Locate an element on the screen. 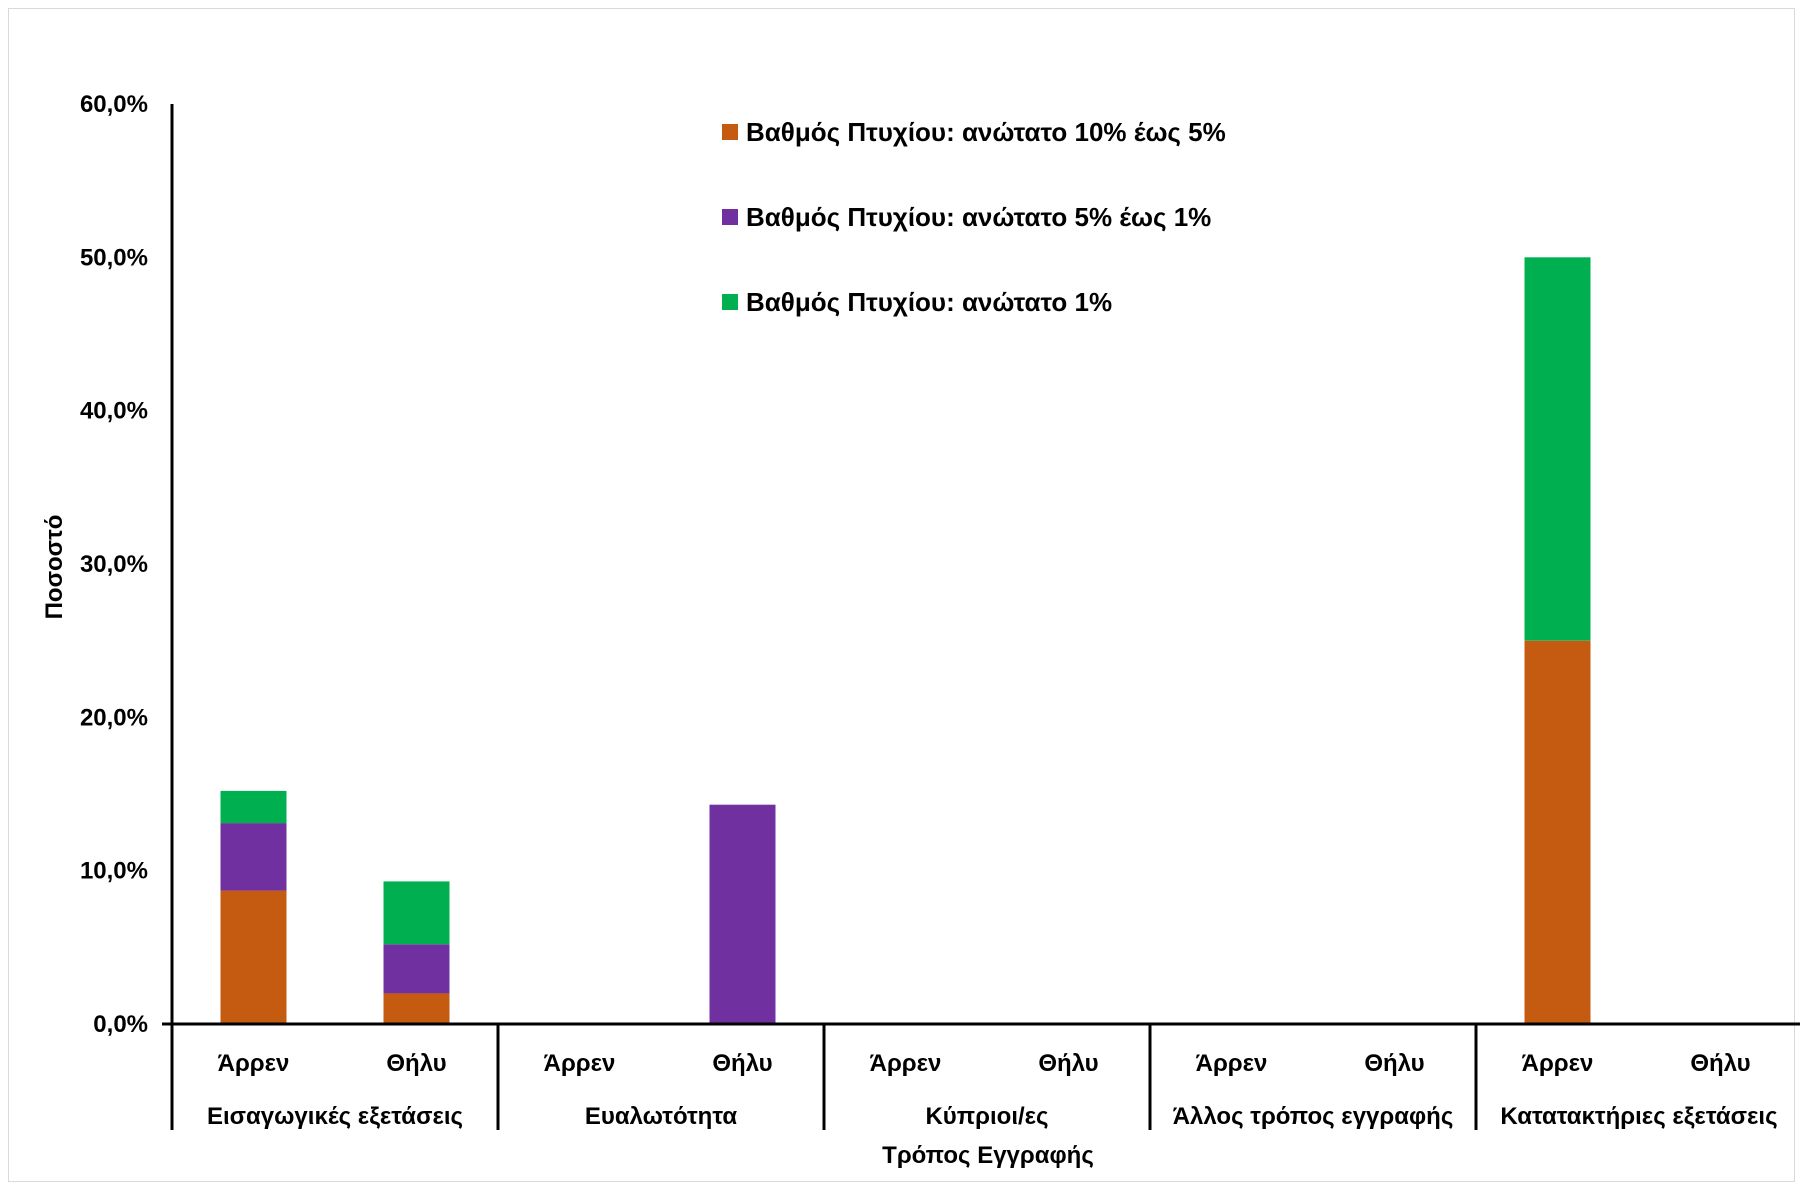 Image resolution: width=1803 pixels, height=1190 pixels. legend-entry: Βαθμός Πτυχίου: ανώτατο 5% έως 1% is located at coordinates (978, 217).